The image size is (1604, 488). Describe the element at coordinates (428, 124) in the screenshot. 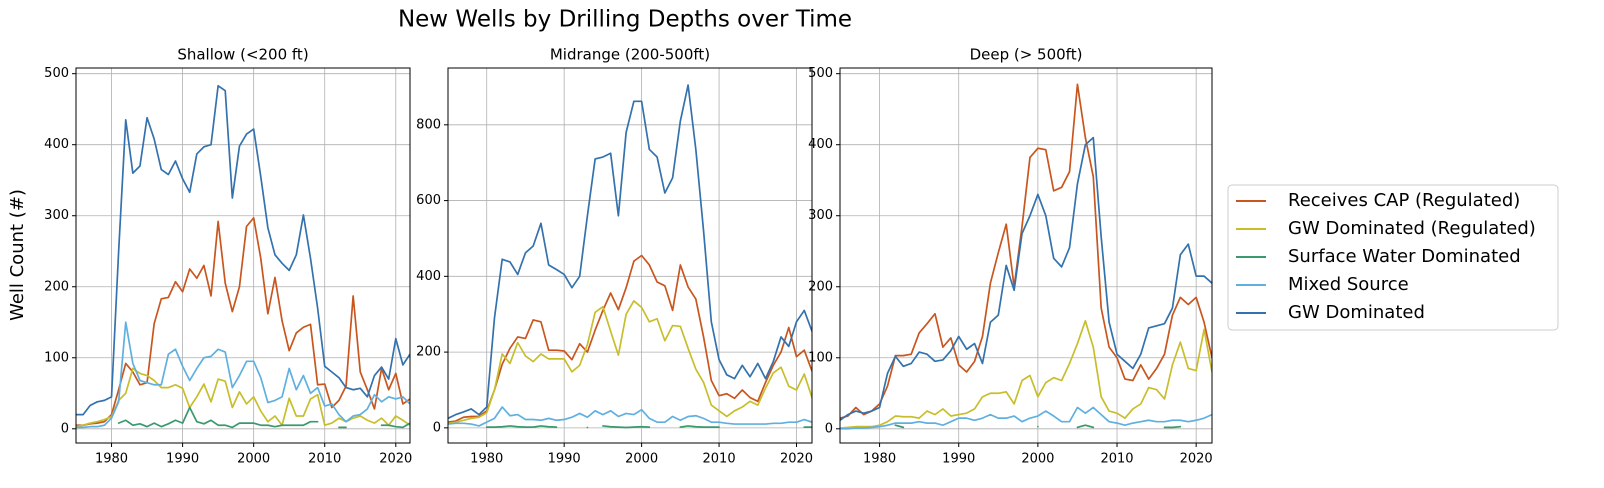

I see `y-tick-label: 800` at that location.